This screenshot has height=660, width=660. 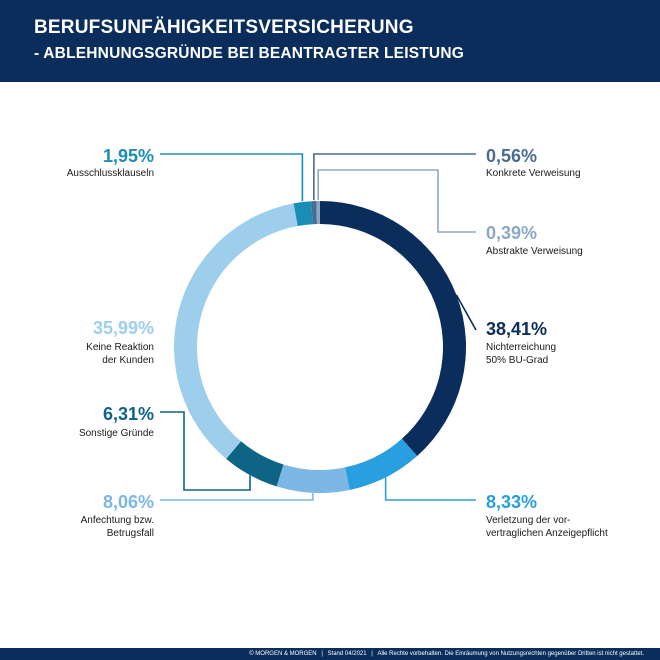 What do you see at coordinates (517, 360) in the screenshot?
I see `category-label-0-1: 50% BU-Grad` at bounding box center [517, 360].